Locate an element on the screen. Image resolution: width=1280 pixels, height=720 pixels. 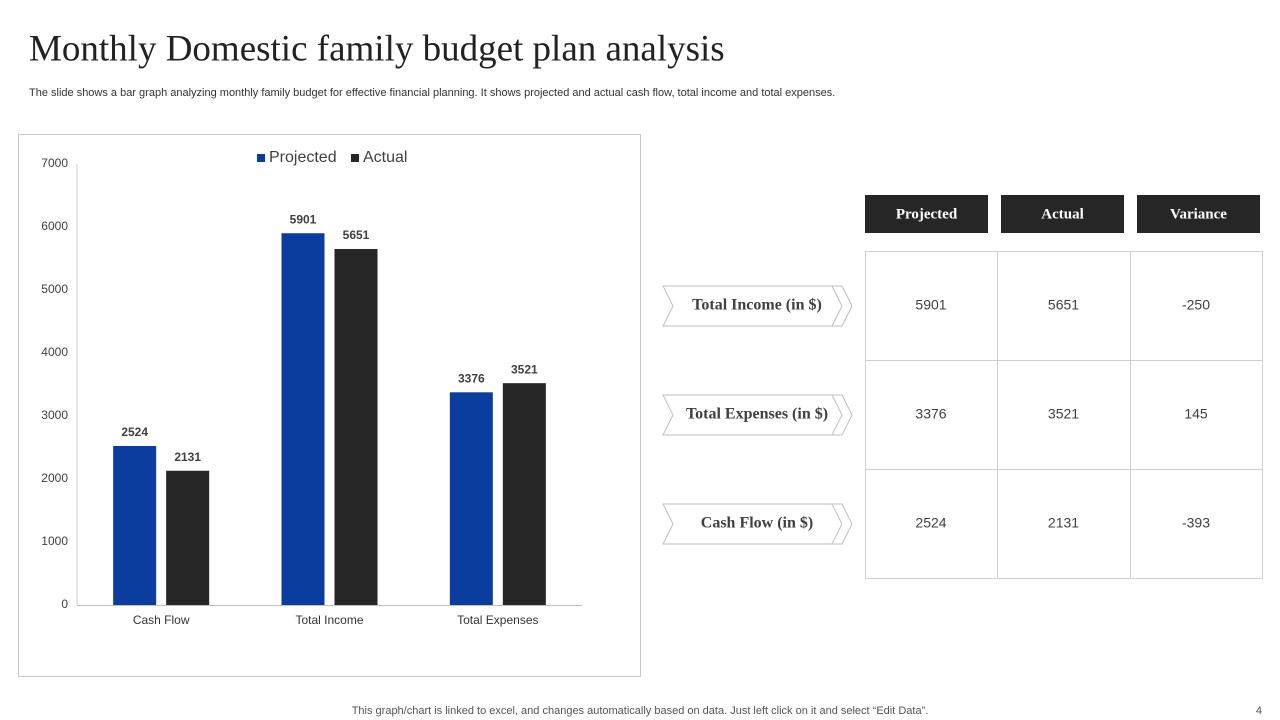
x-tick-label: Cash Flow is located at coordinates (161, 620).